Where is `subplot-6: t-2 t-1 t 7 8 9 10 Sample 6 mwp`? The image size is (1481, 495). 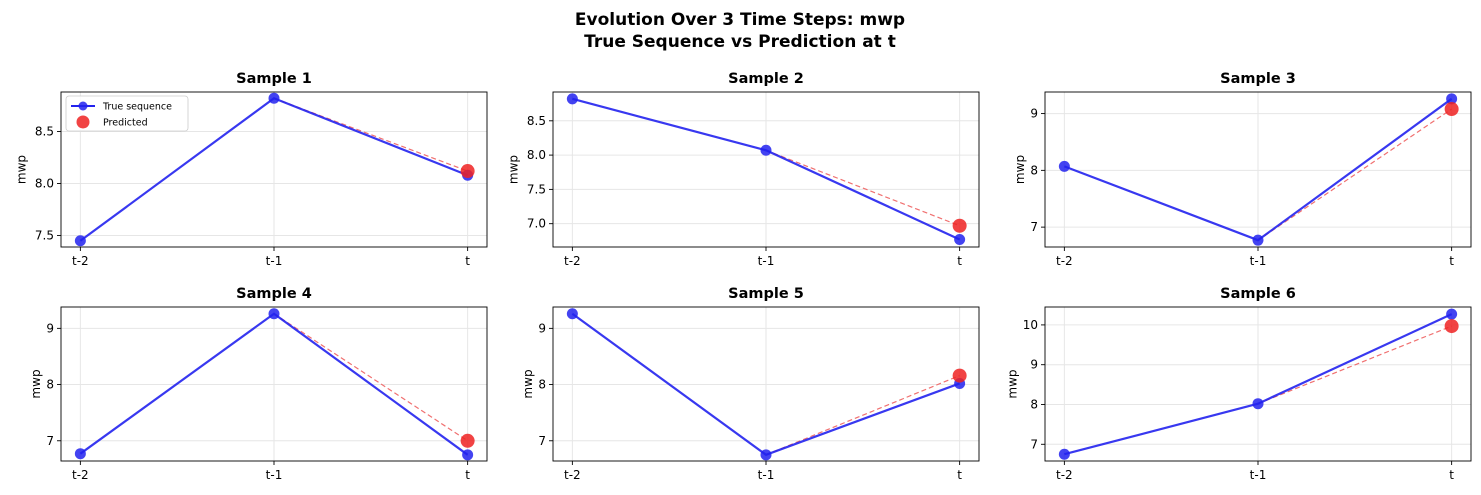 subplot-6: t-2 t-1 t 7 8 9 10 Sample 6 mwp is located at coordinates (1239, 384).